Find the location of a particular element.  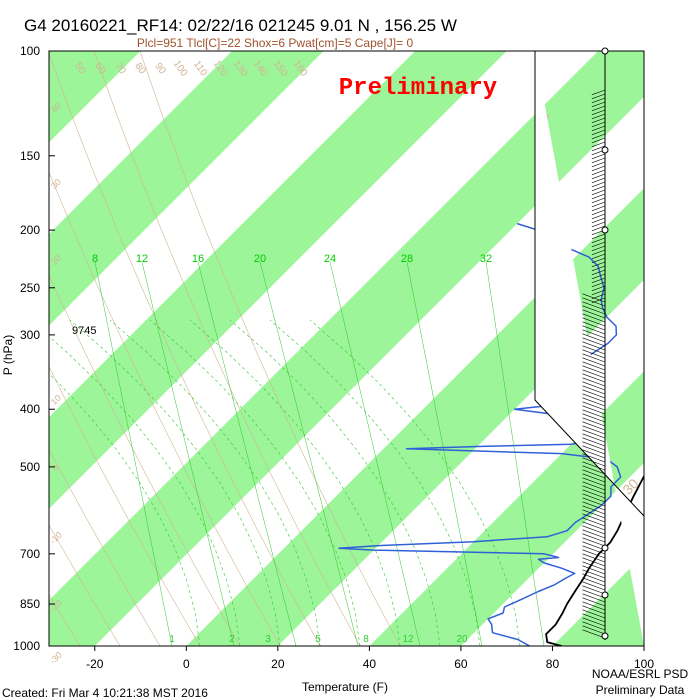

y-tick-label: 250 is located at coordinates (30, 288).